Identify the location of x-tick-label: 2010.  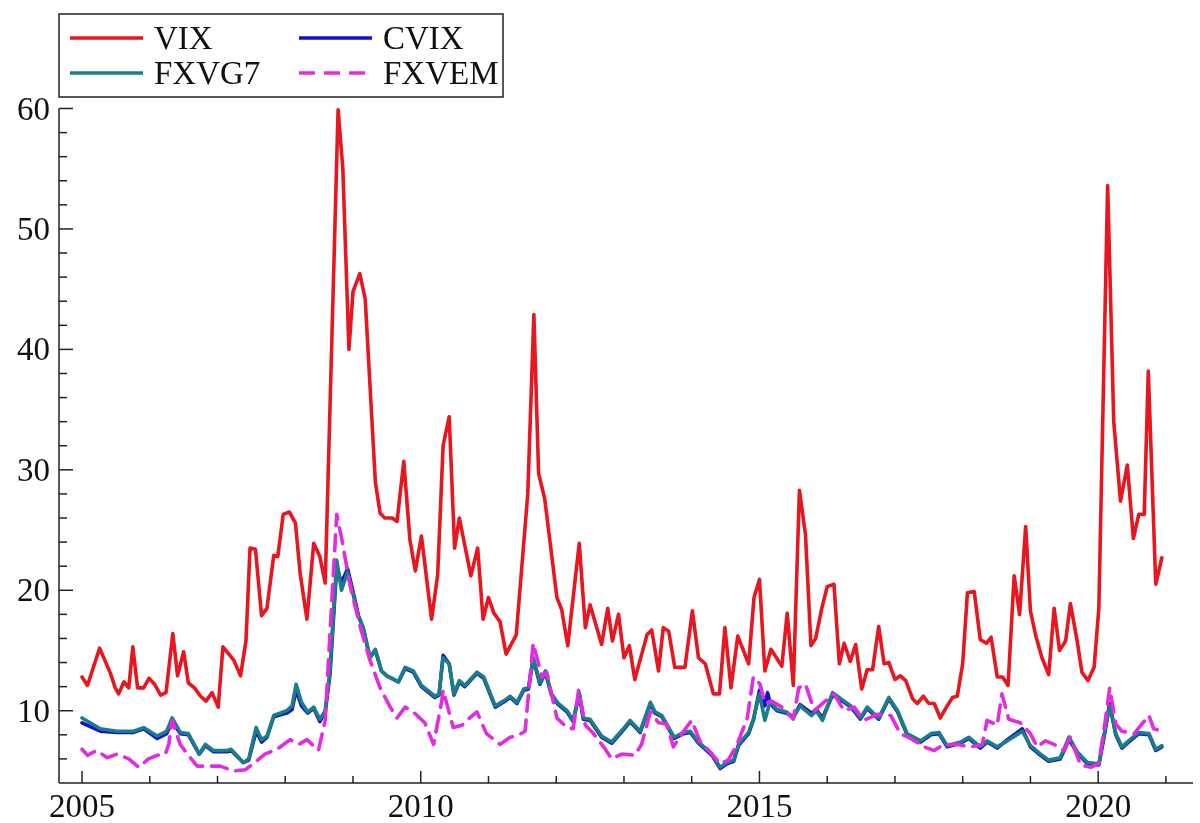
(420, 805).